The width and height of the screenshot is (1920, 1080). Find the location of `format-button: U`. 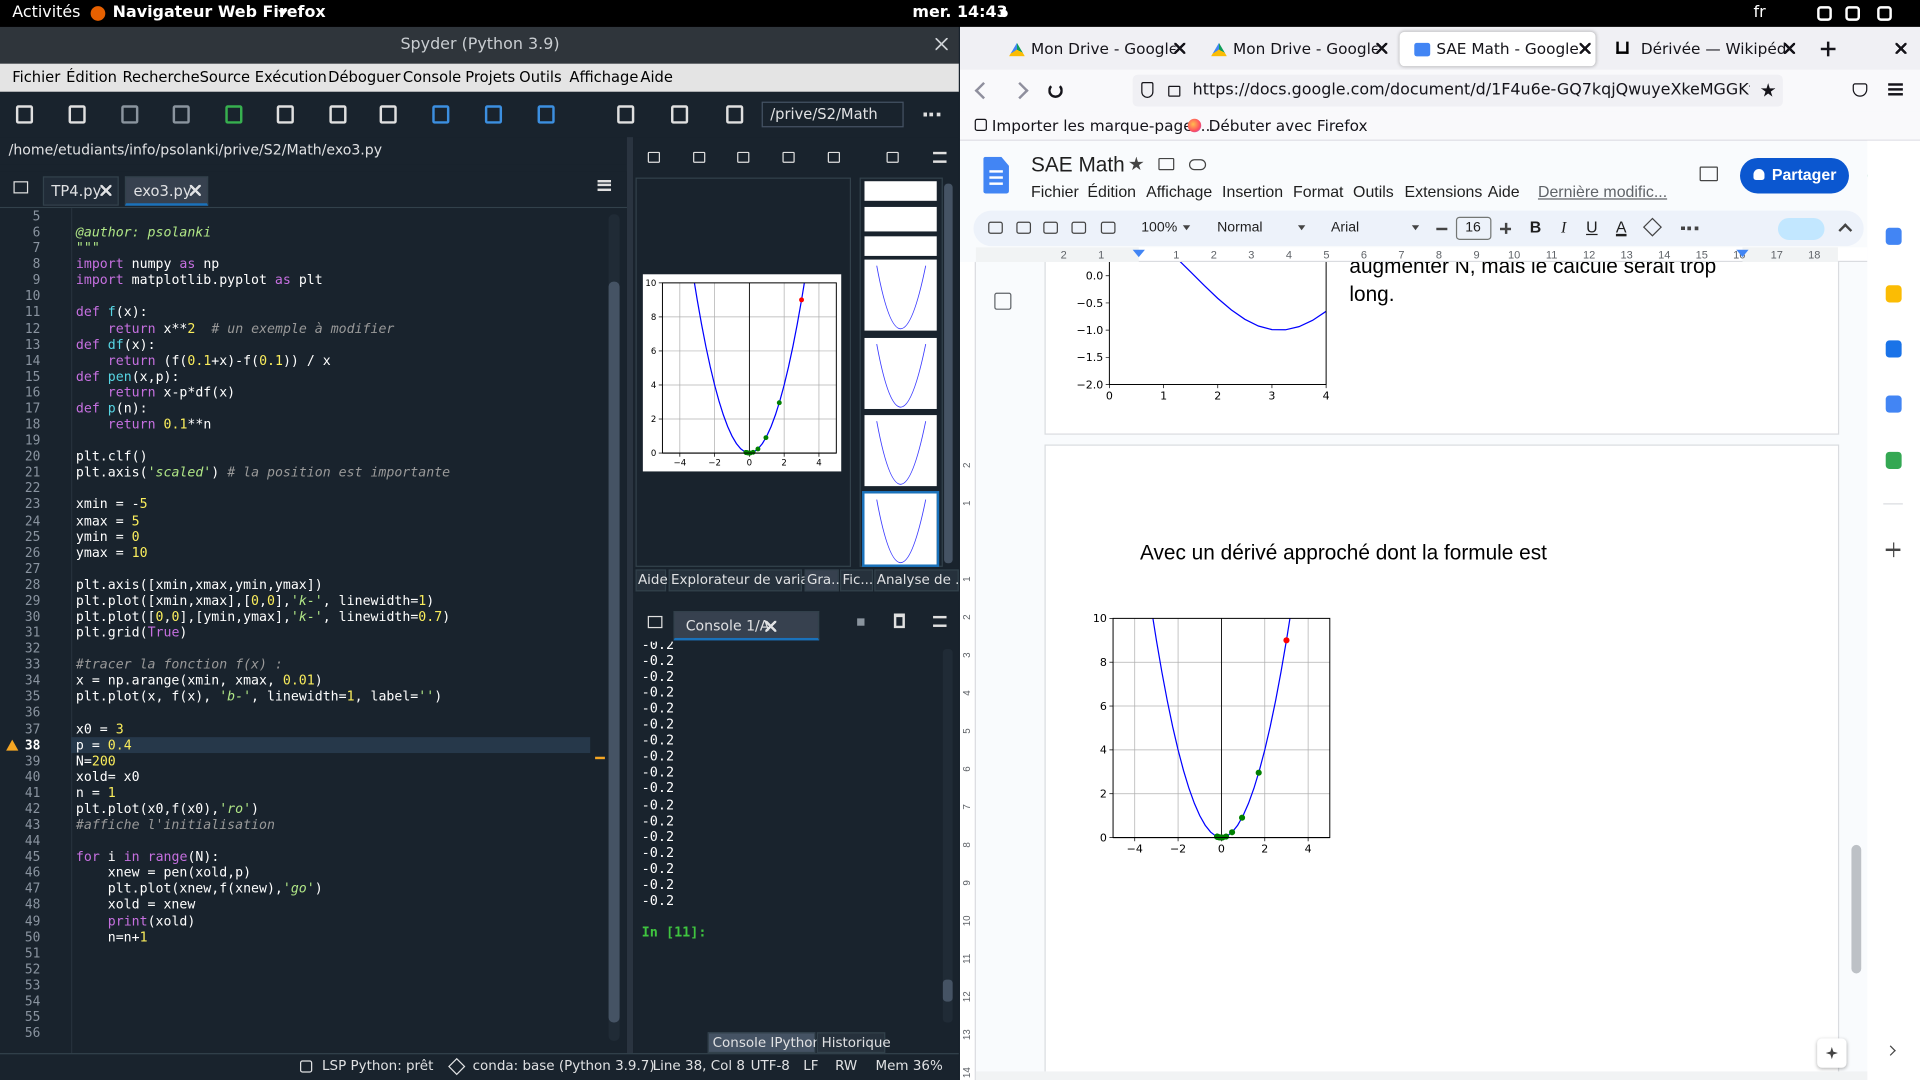

format-button: U is located at coordinates (1592, 227).